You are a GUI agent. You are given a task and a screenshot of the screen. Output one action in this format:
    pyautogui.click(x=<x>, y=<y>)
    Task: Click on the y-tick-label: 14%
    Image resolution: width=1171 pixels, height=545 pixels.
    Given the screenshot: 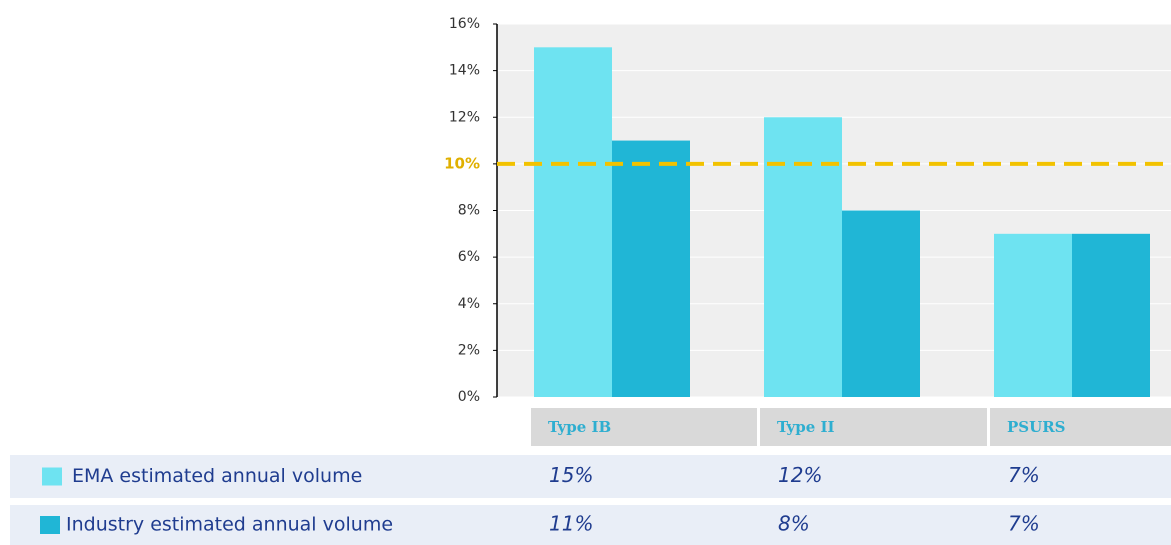 What is the action you would take?
    pyautogui.click(x=464, y=71)
    